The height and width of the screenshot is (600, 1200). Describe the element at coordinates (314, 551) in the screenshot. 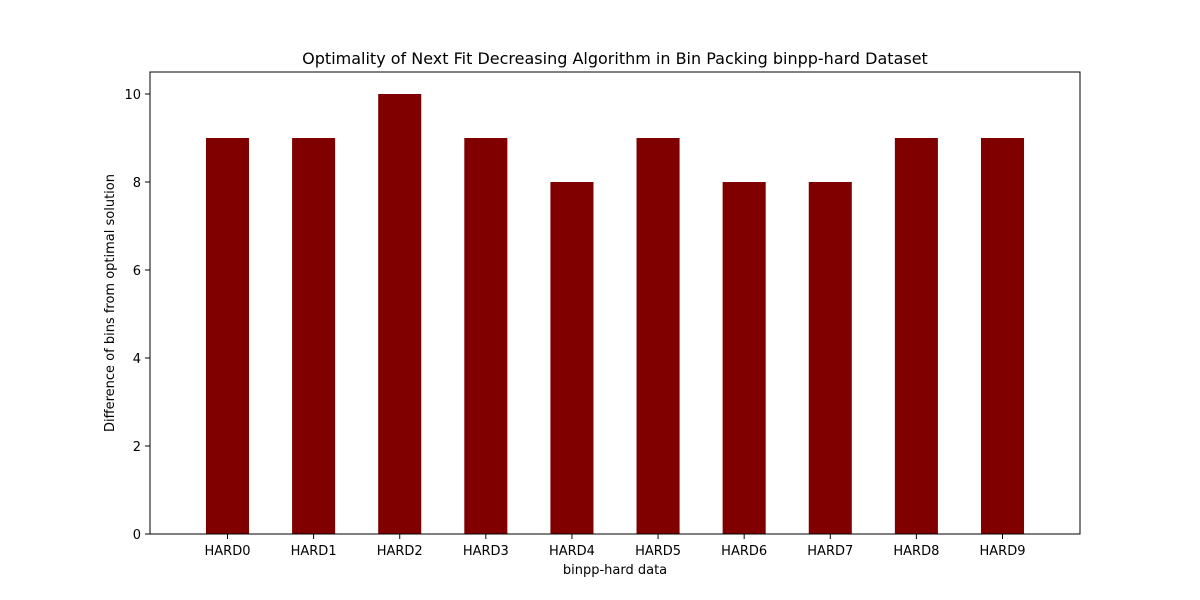

I see `x-tick-label: HARD1` at that location.